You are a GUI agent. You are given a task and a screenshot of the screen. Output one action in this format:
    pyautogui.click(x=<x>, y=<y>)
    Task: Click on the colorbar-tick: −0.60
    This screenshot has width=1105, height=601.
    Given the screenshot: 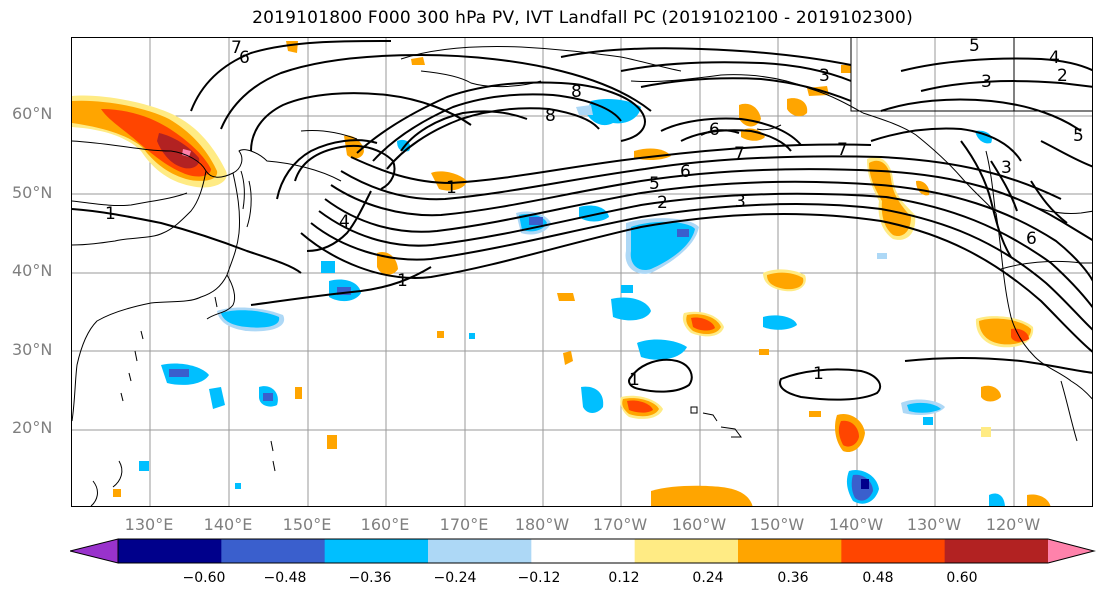 What is the action you would take?
    pyautogui.click(x=204, y=578)
    